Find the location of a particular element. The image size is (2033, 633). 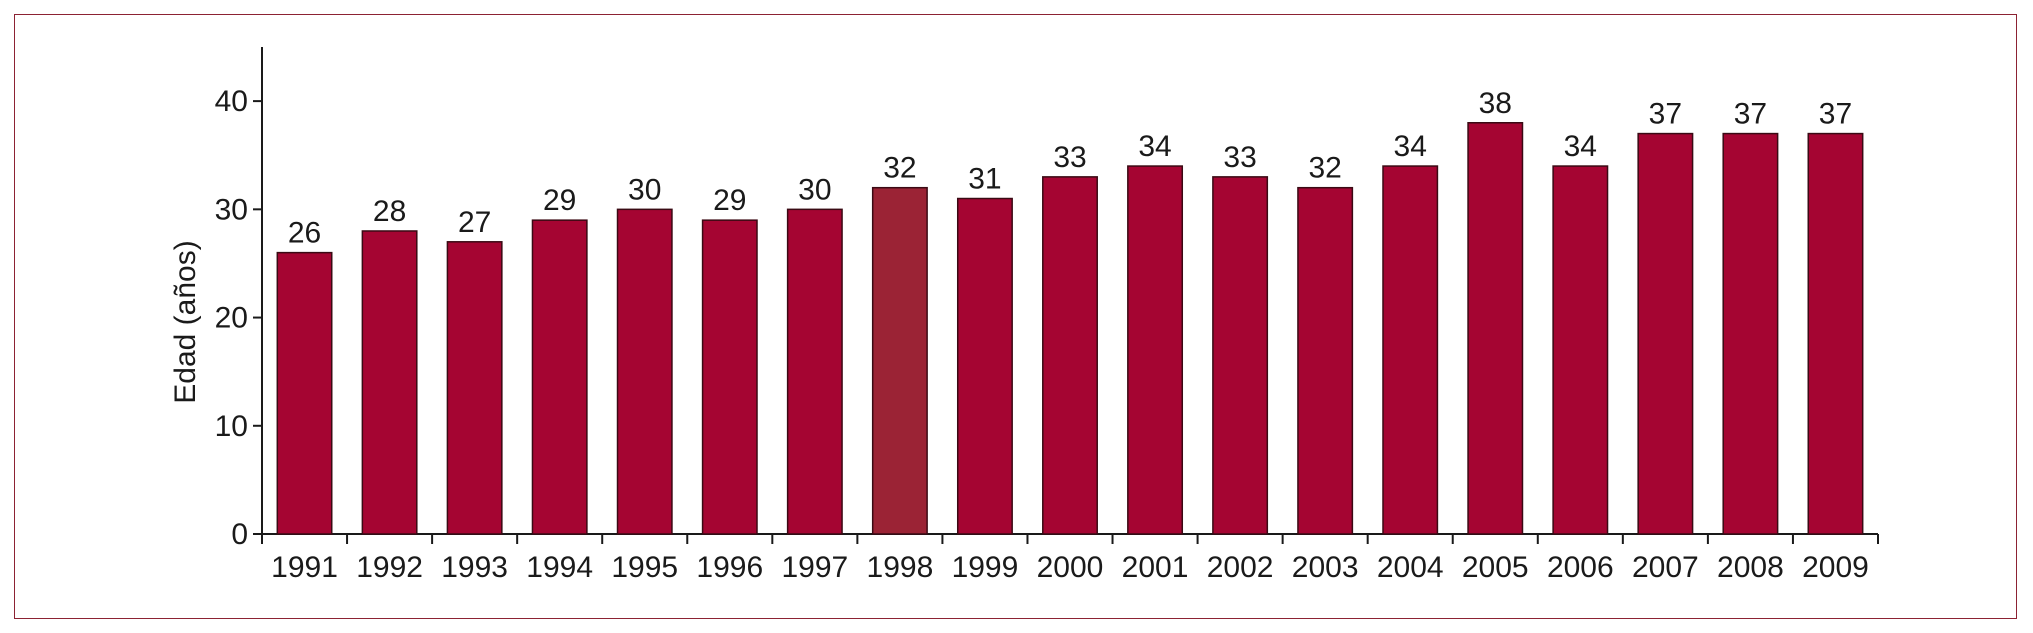

y-tick-label: 20 is located at coordinates (231, 318).